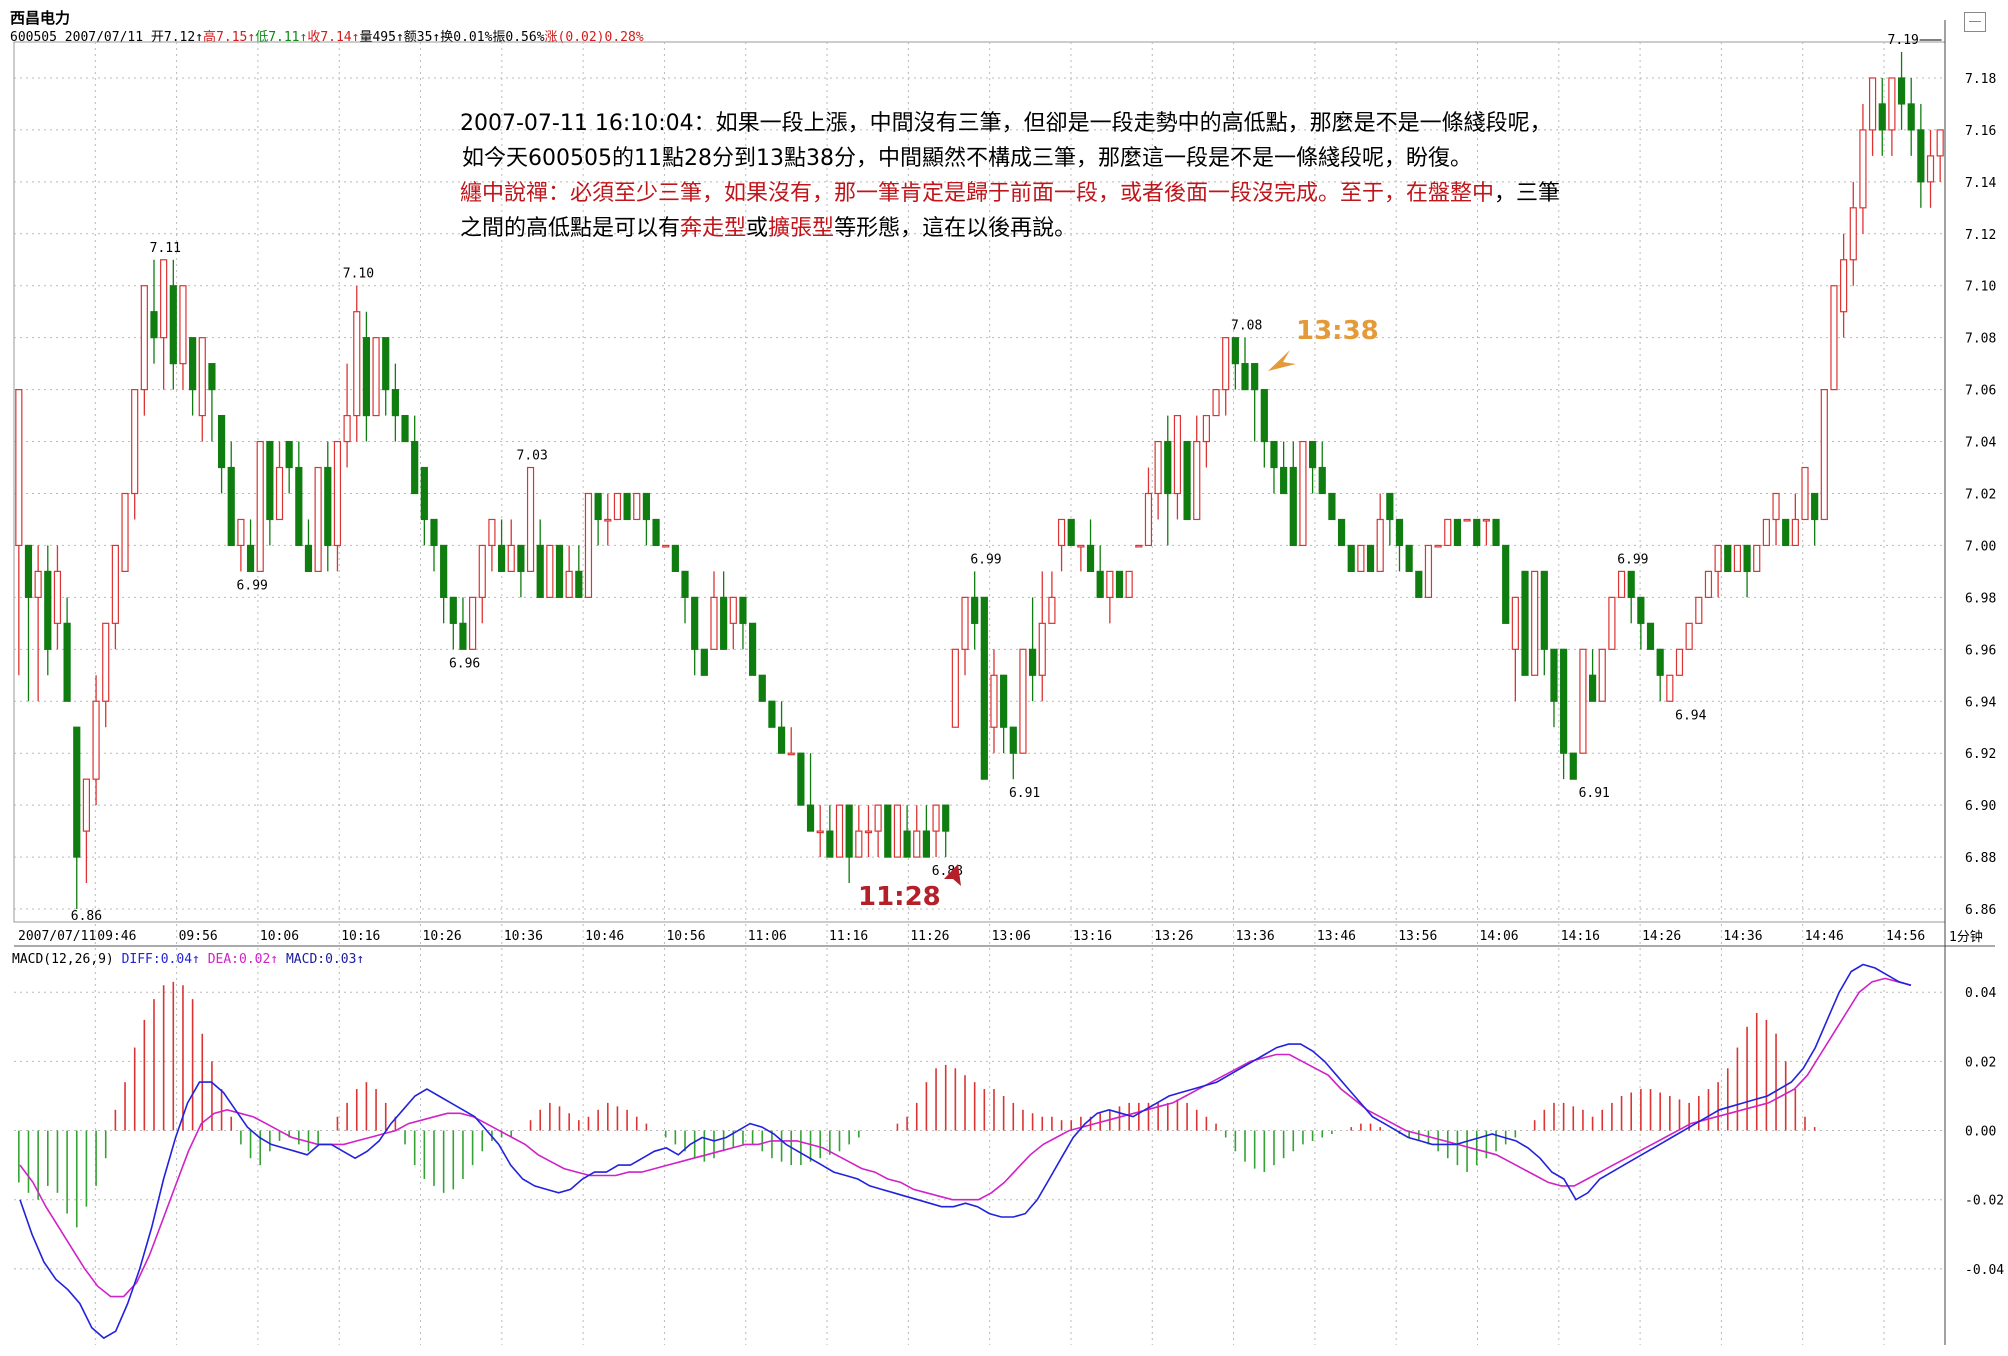 This screenshot has height=1356, width=2008. Describe the element at coordinates (1975, 22) in the screenshot. I see `panel-toggle-icon` at that location.